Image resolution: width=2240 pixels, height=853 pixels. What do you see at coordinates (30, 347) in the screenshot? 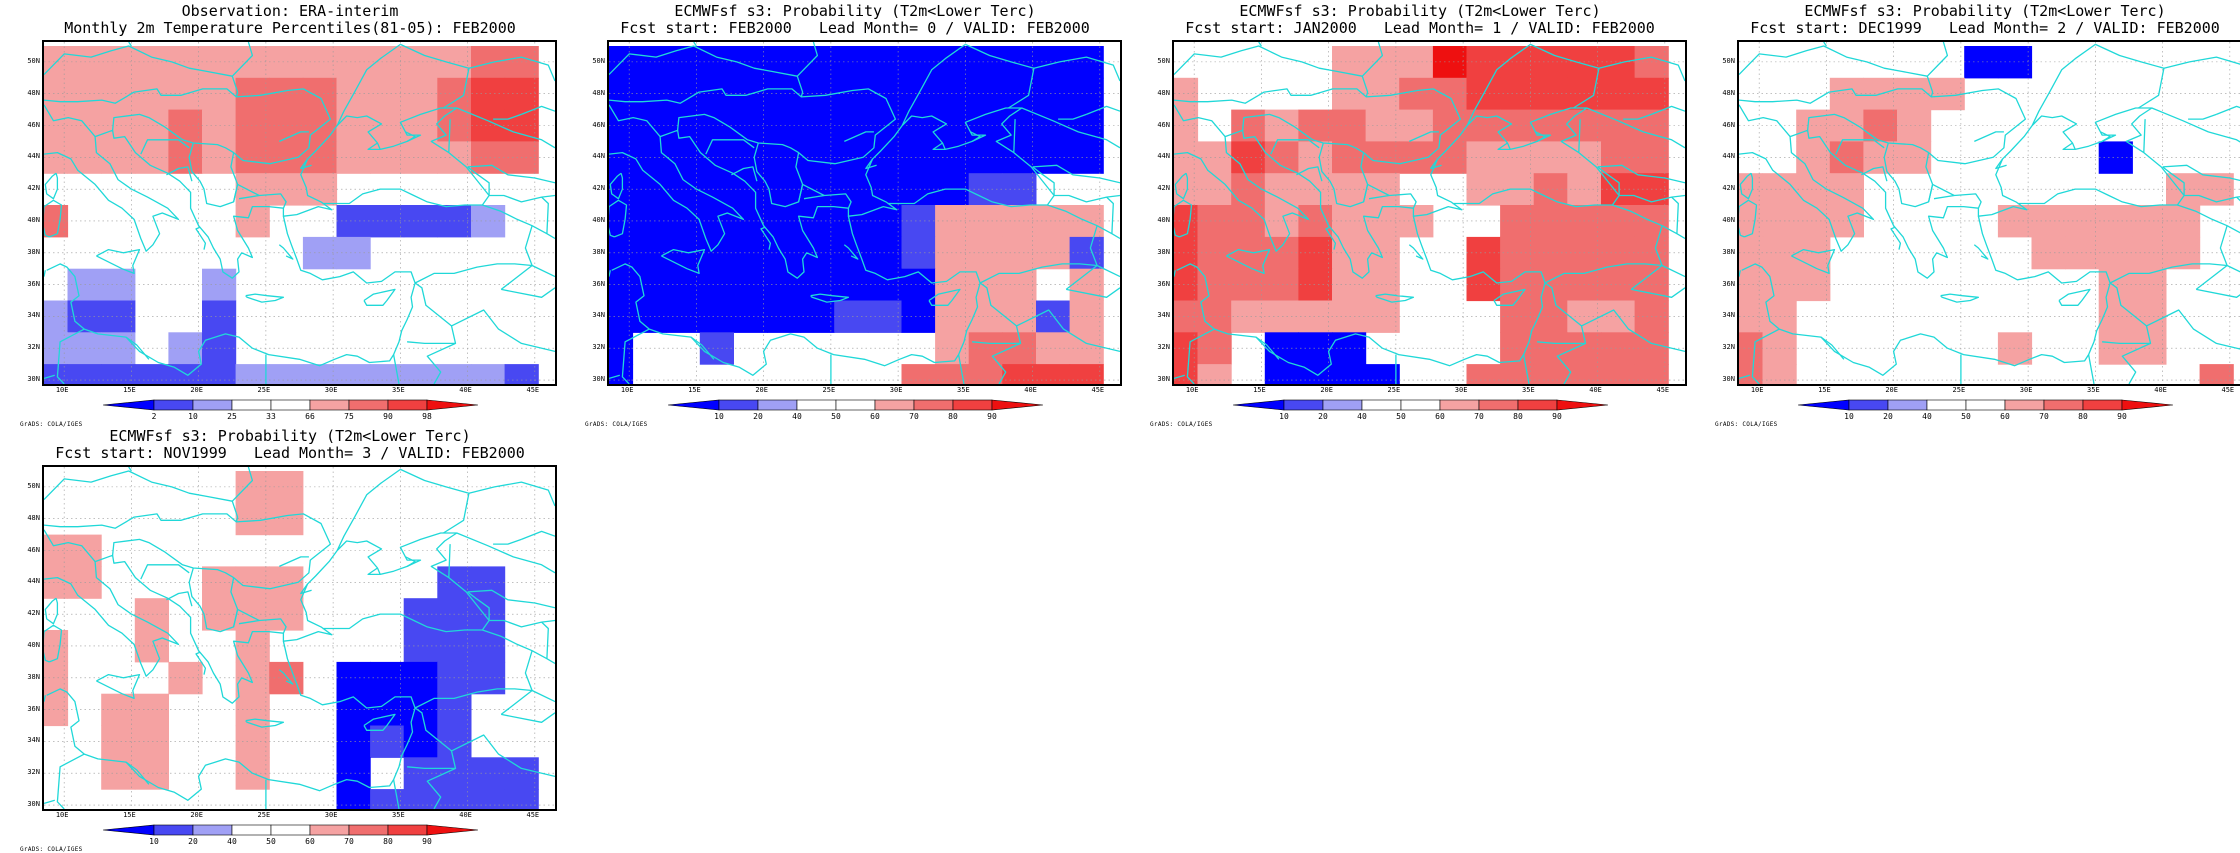
I see `latitude-tick-label: 32N` at bounding box center [30, 347].